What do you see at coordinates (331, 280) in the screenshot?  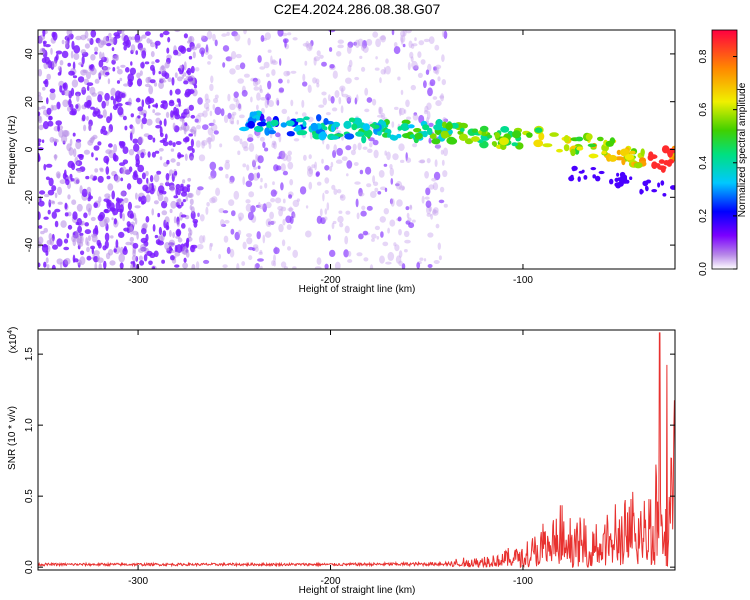 I see `x-tick-label: -200` at bounding box center [331, 280].